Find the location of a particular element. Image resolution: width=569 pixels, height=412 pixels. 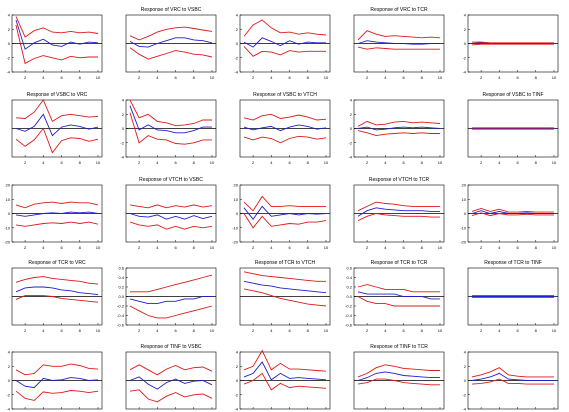

irf-panel-20: Response of TCR to TINF 2 4 6 8 10 is located at coordinates (513, 296).